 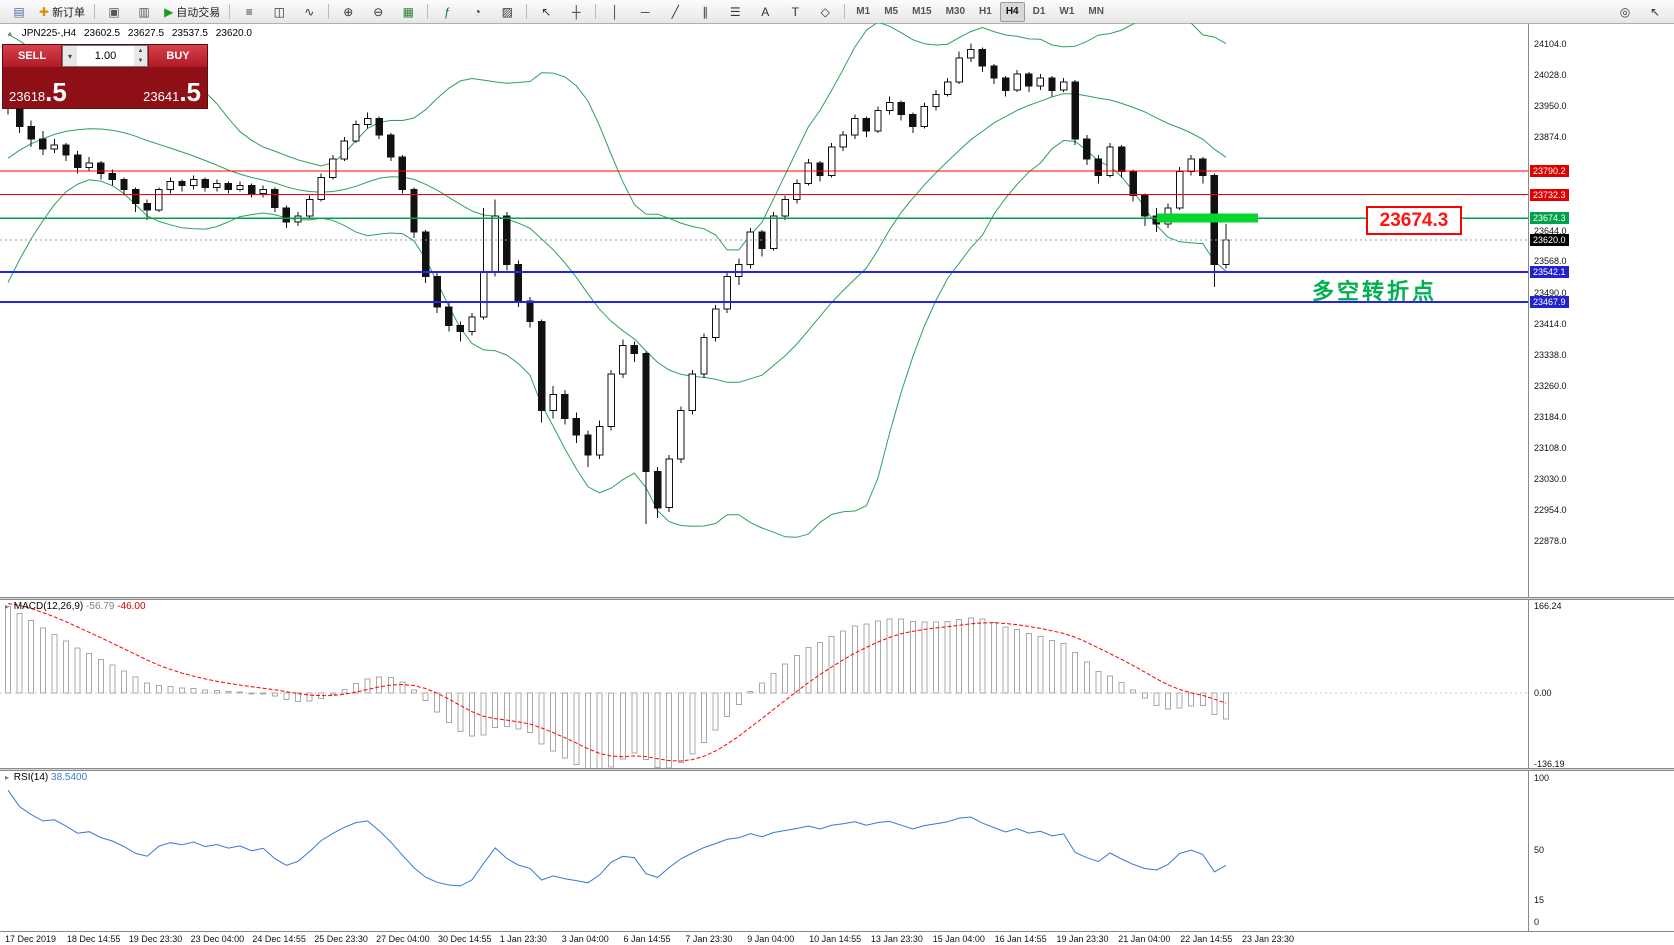 I want to click on spinner-up-icon: ▲, so click(x=140, y=51).